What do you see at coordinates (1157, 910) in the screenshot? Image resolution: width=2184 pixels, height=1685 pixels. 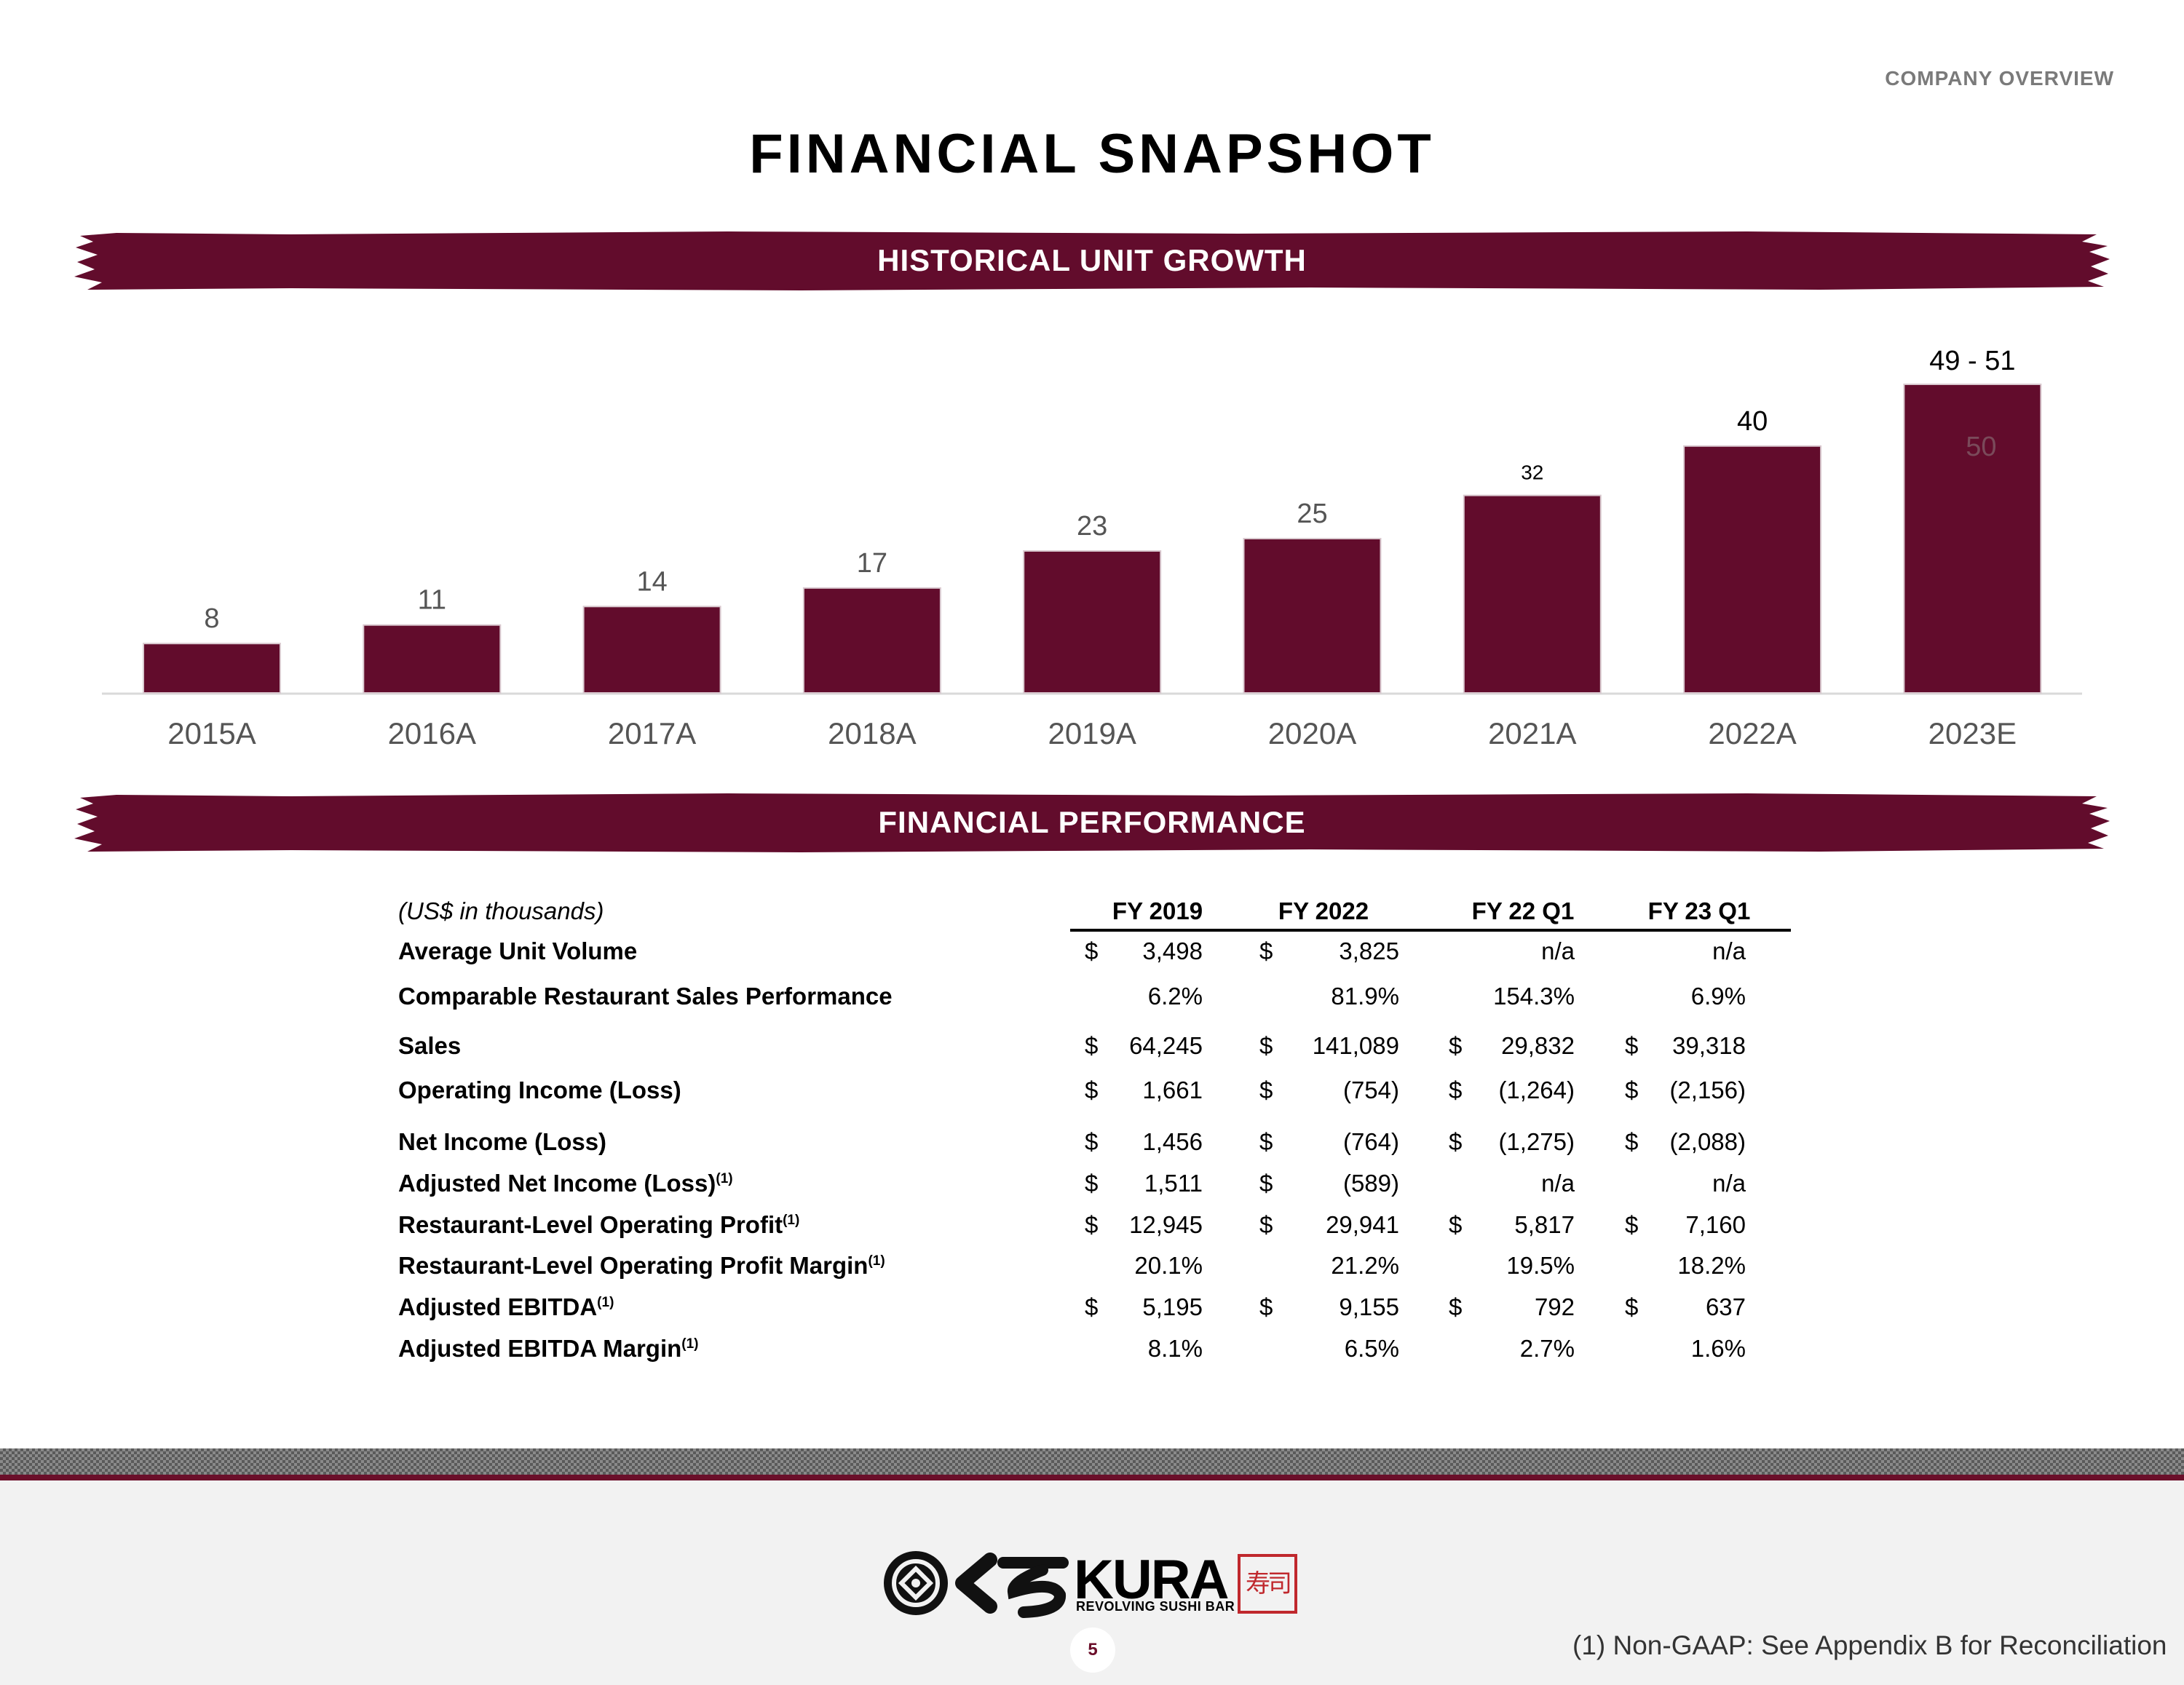 I see `column-header: FY 2019` at bounding box center [1157, 910].